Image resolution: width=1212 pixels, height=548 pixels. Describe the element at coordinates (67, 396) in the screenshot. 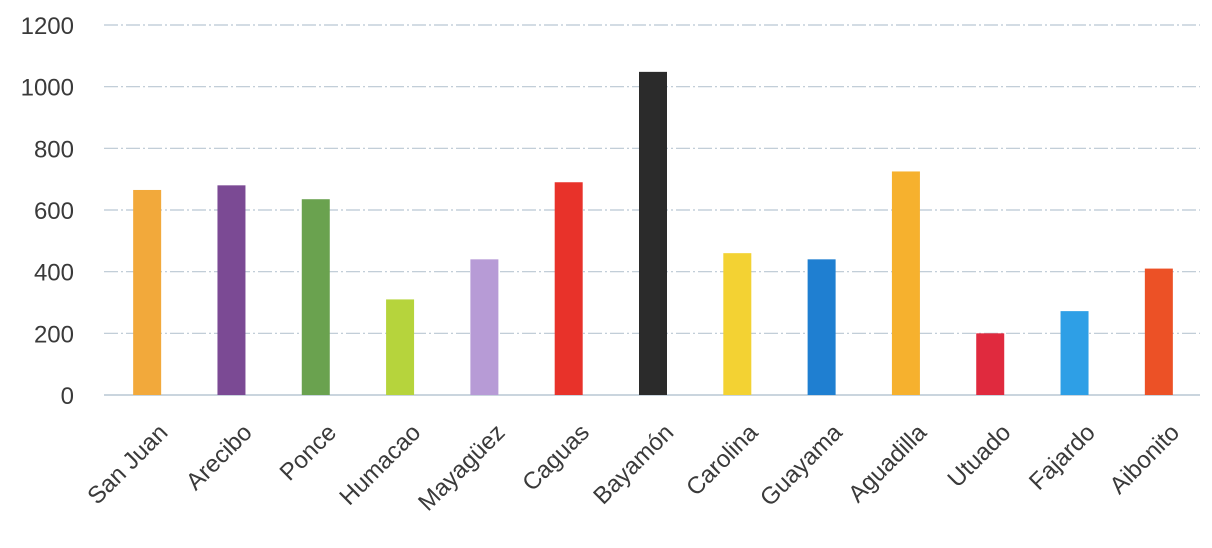

I see `y-tick-label: 0` at that location.